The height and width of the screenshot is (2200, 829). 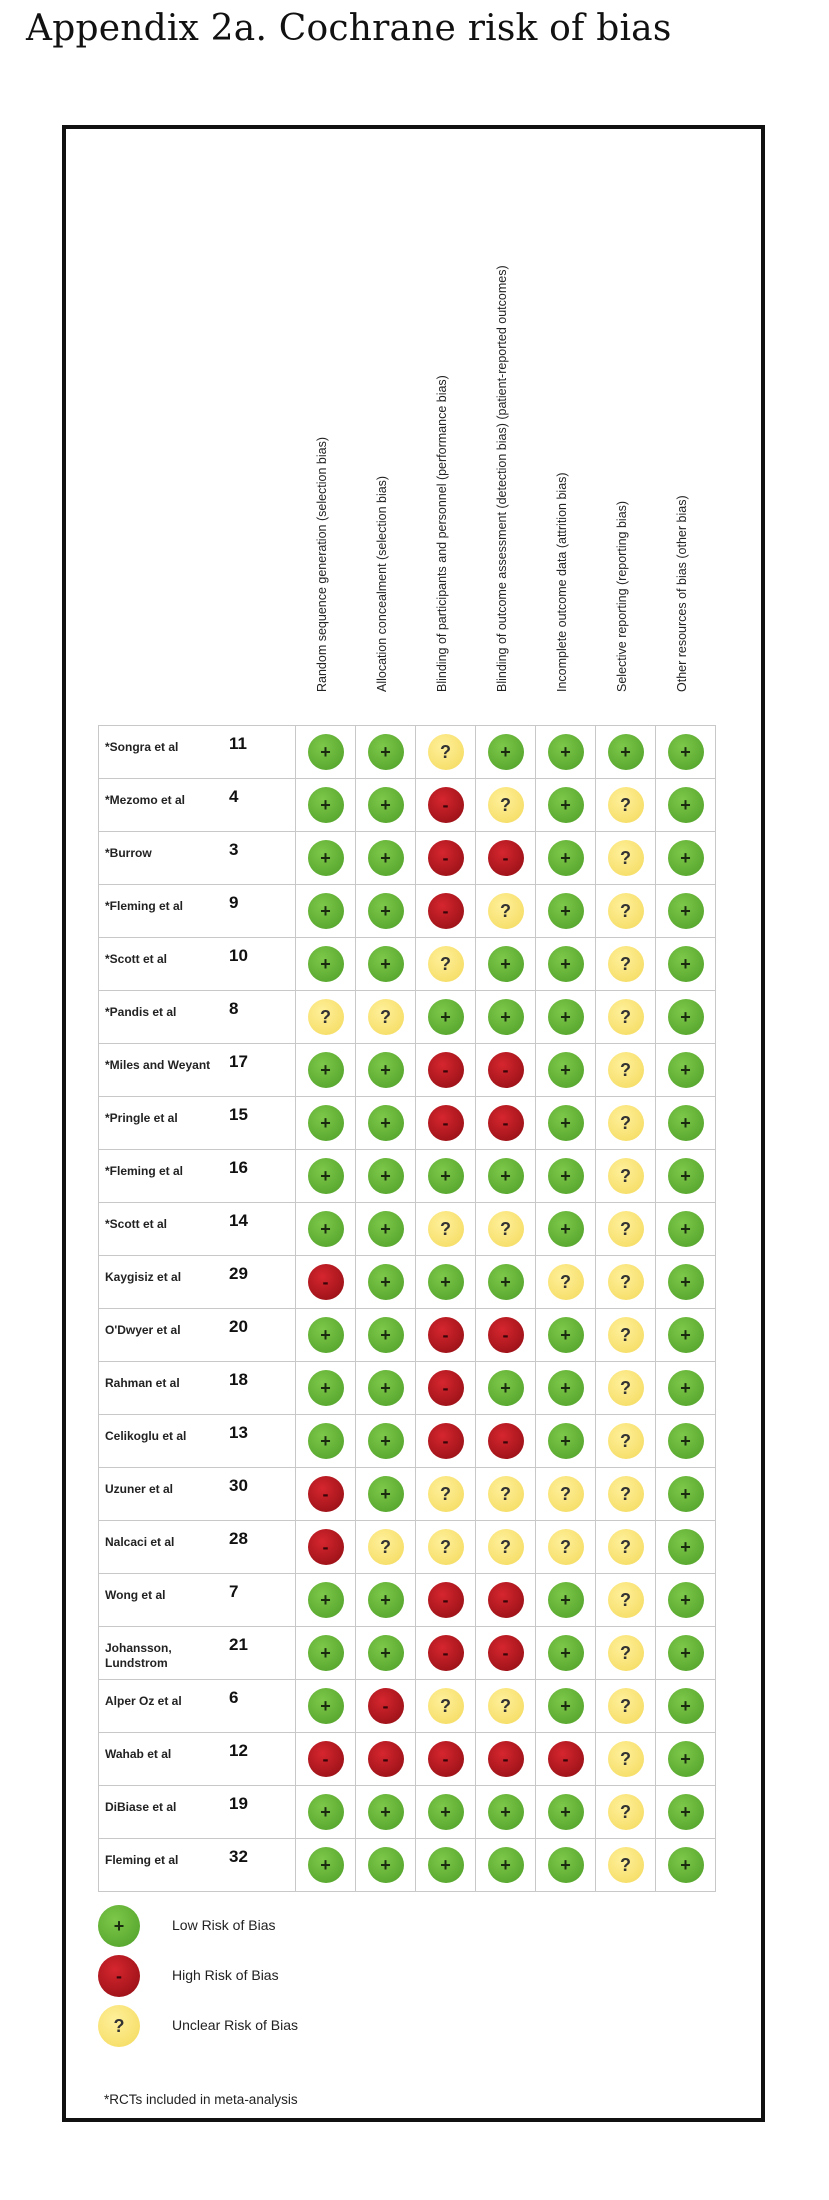 What do you see at coordinates (197, 858) in the screenshot?
I see `study-cell: *Burrow 3` at bounding box center [197, 858].